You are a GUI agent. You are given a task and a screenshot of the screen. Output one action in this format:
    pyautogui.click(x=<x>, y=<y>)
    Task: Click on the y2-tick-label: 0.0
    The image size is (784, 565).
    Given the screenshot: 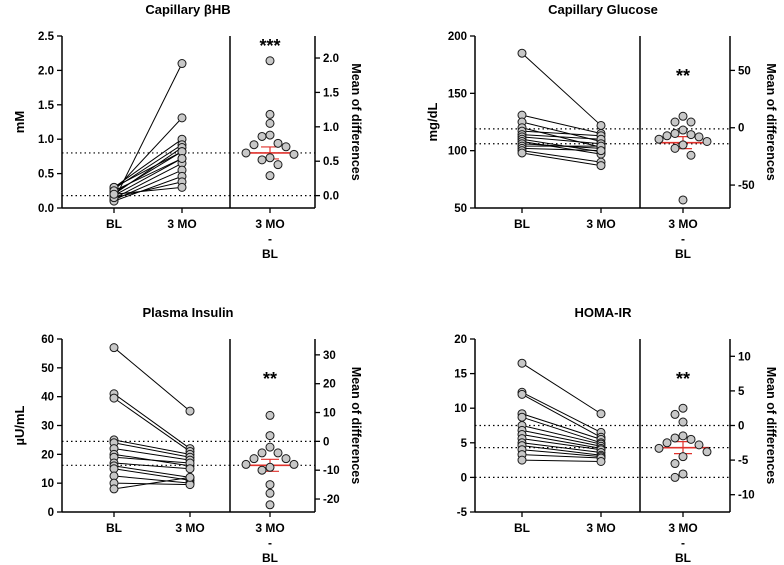 What is the action you would take?
    pyautogui.click(x=331, y=197)
    